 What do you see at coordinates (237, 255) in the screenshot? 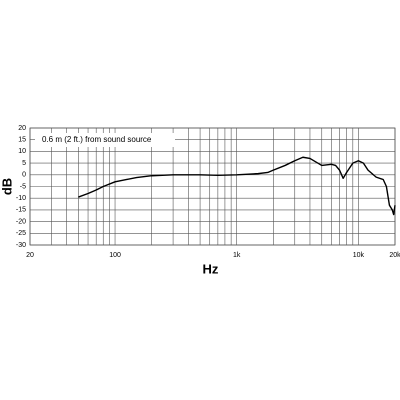
I see `x-tick-label: 1k` at bounding box center [237, 255].